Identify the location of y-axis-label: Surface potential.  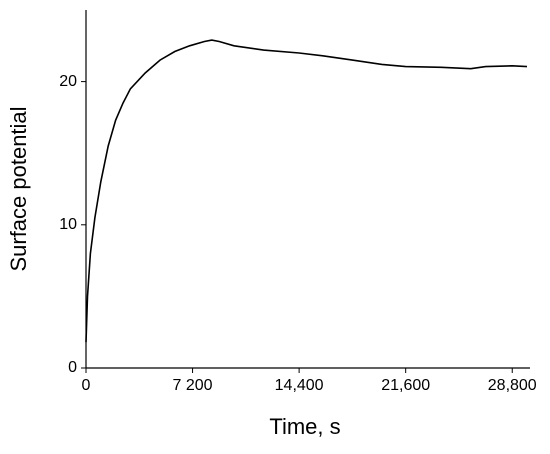
(18, 188).